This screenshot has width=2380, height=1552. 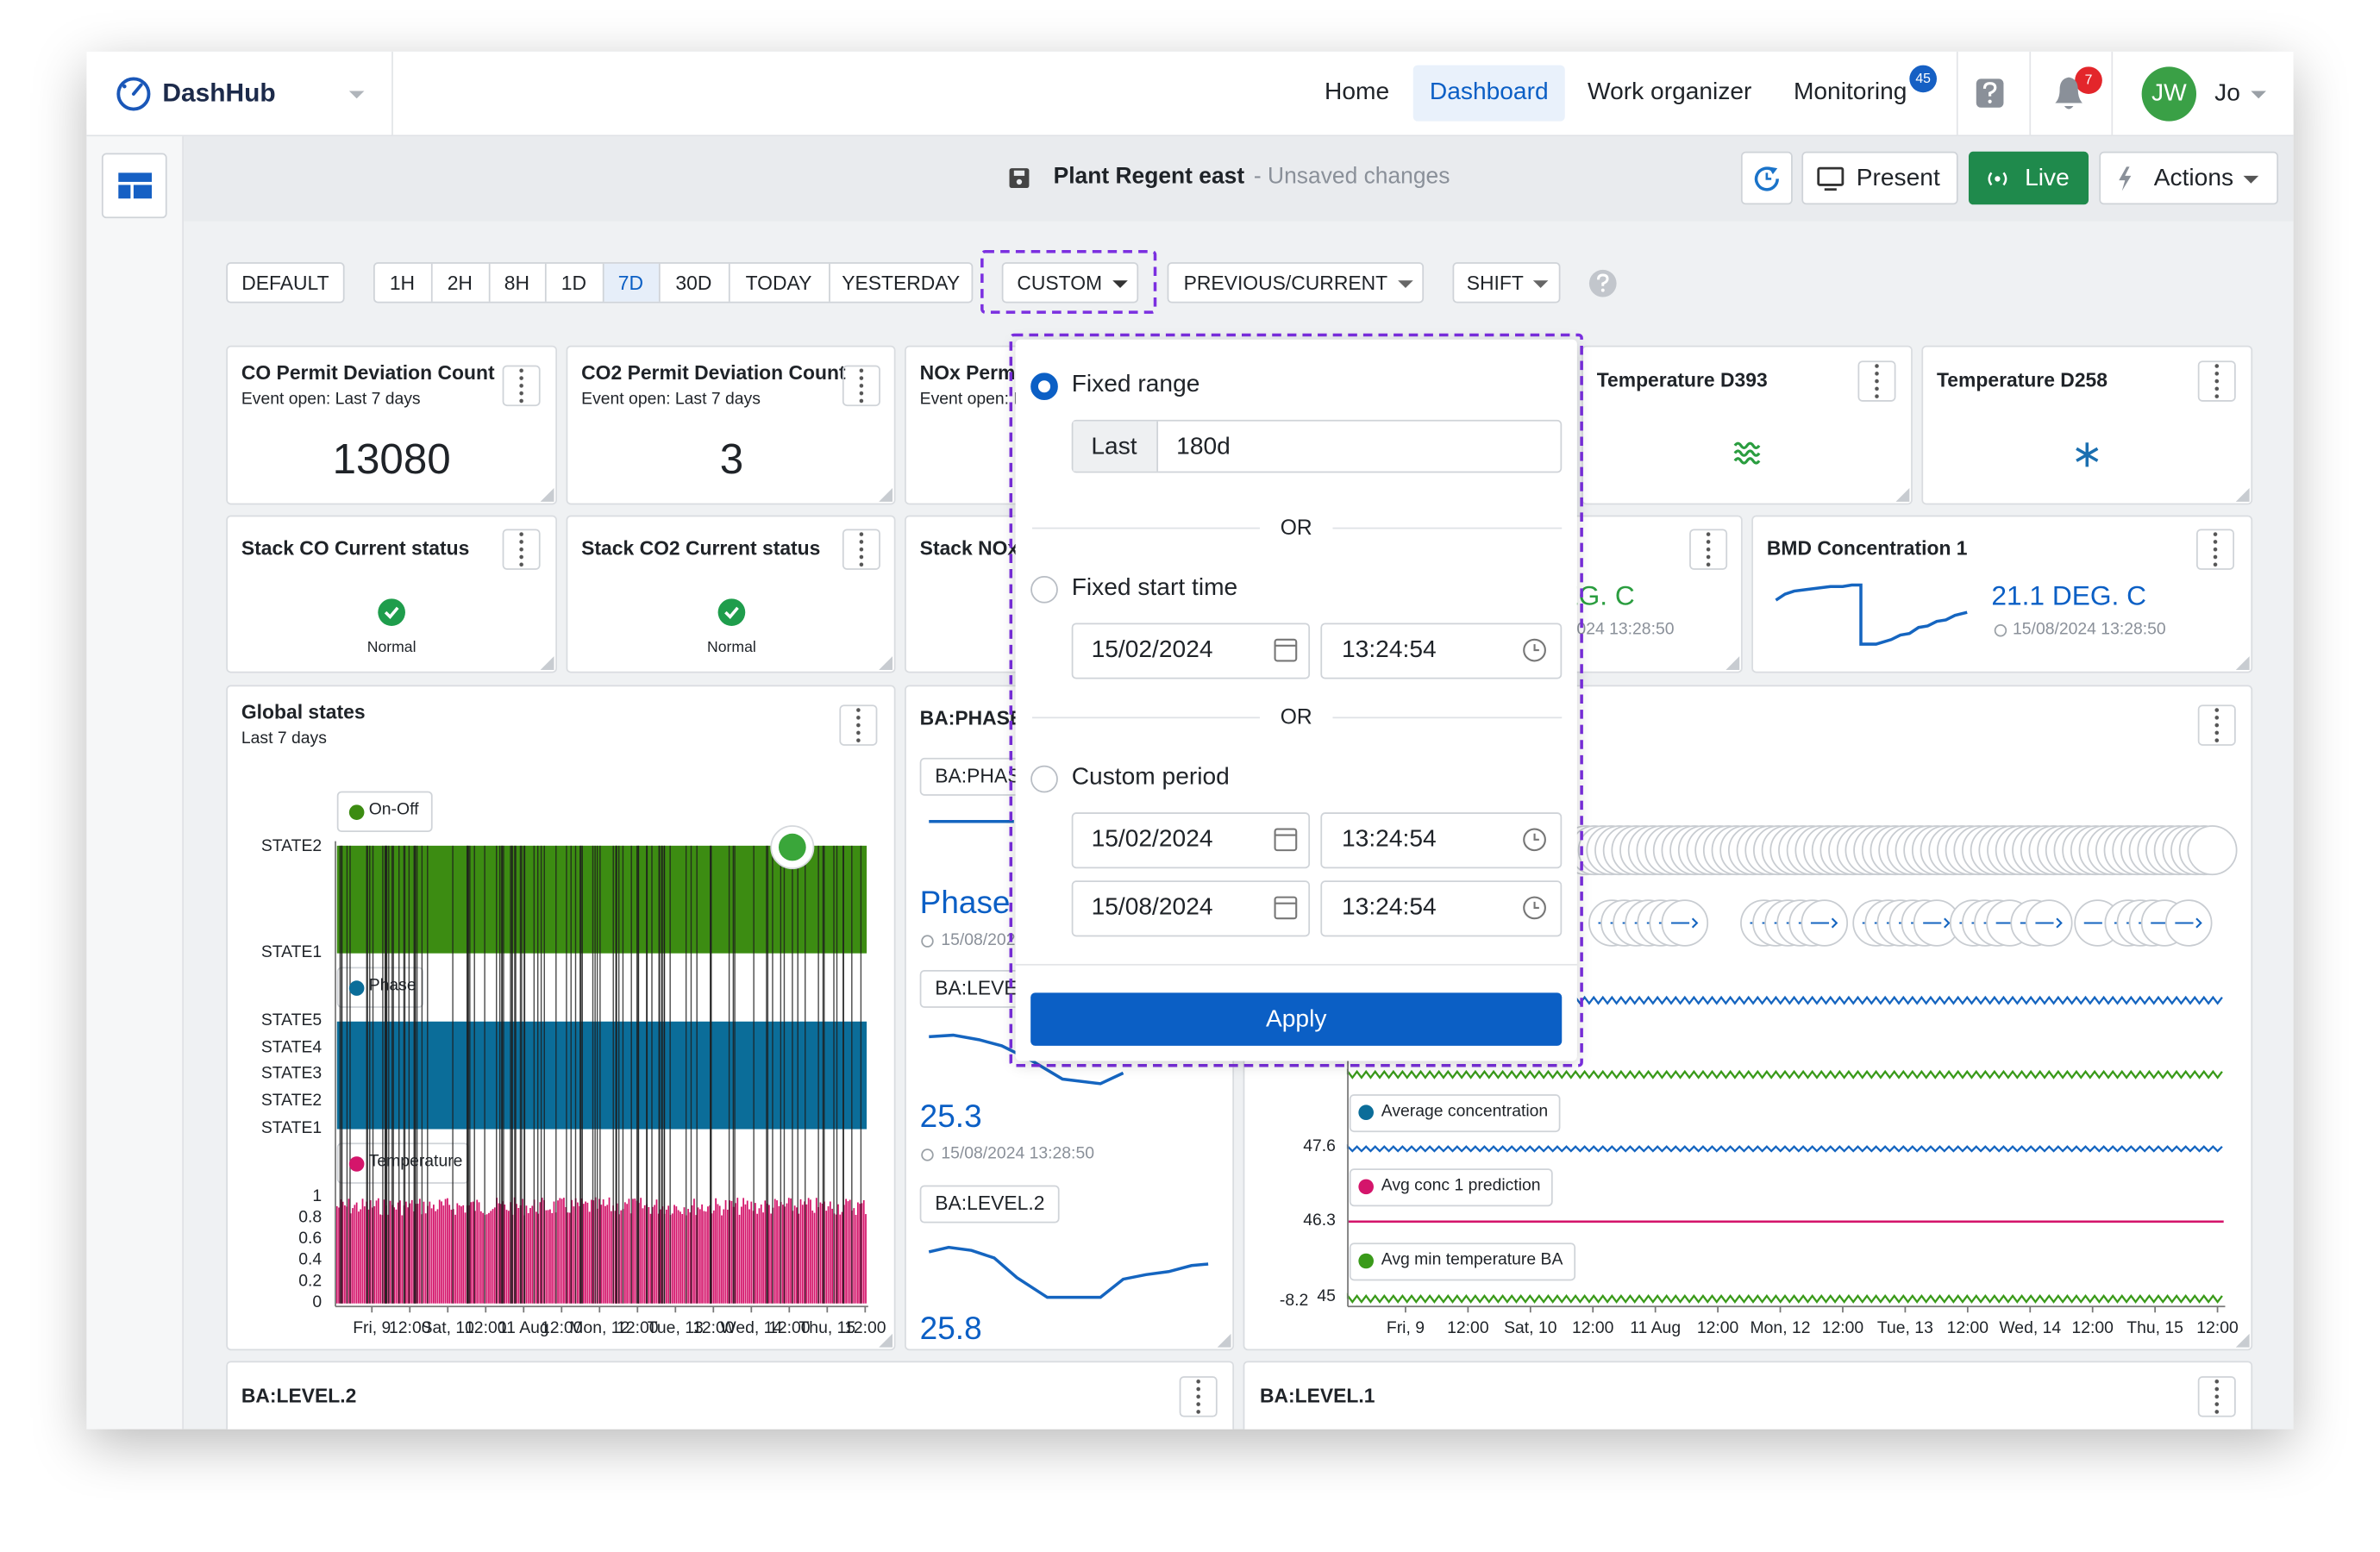 I want to click on event-marker, so click(x=2213, y=850).